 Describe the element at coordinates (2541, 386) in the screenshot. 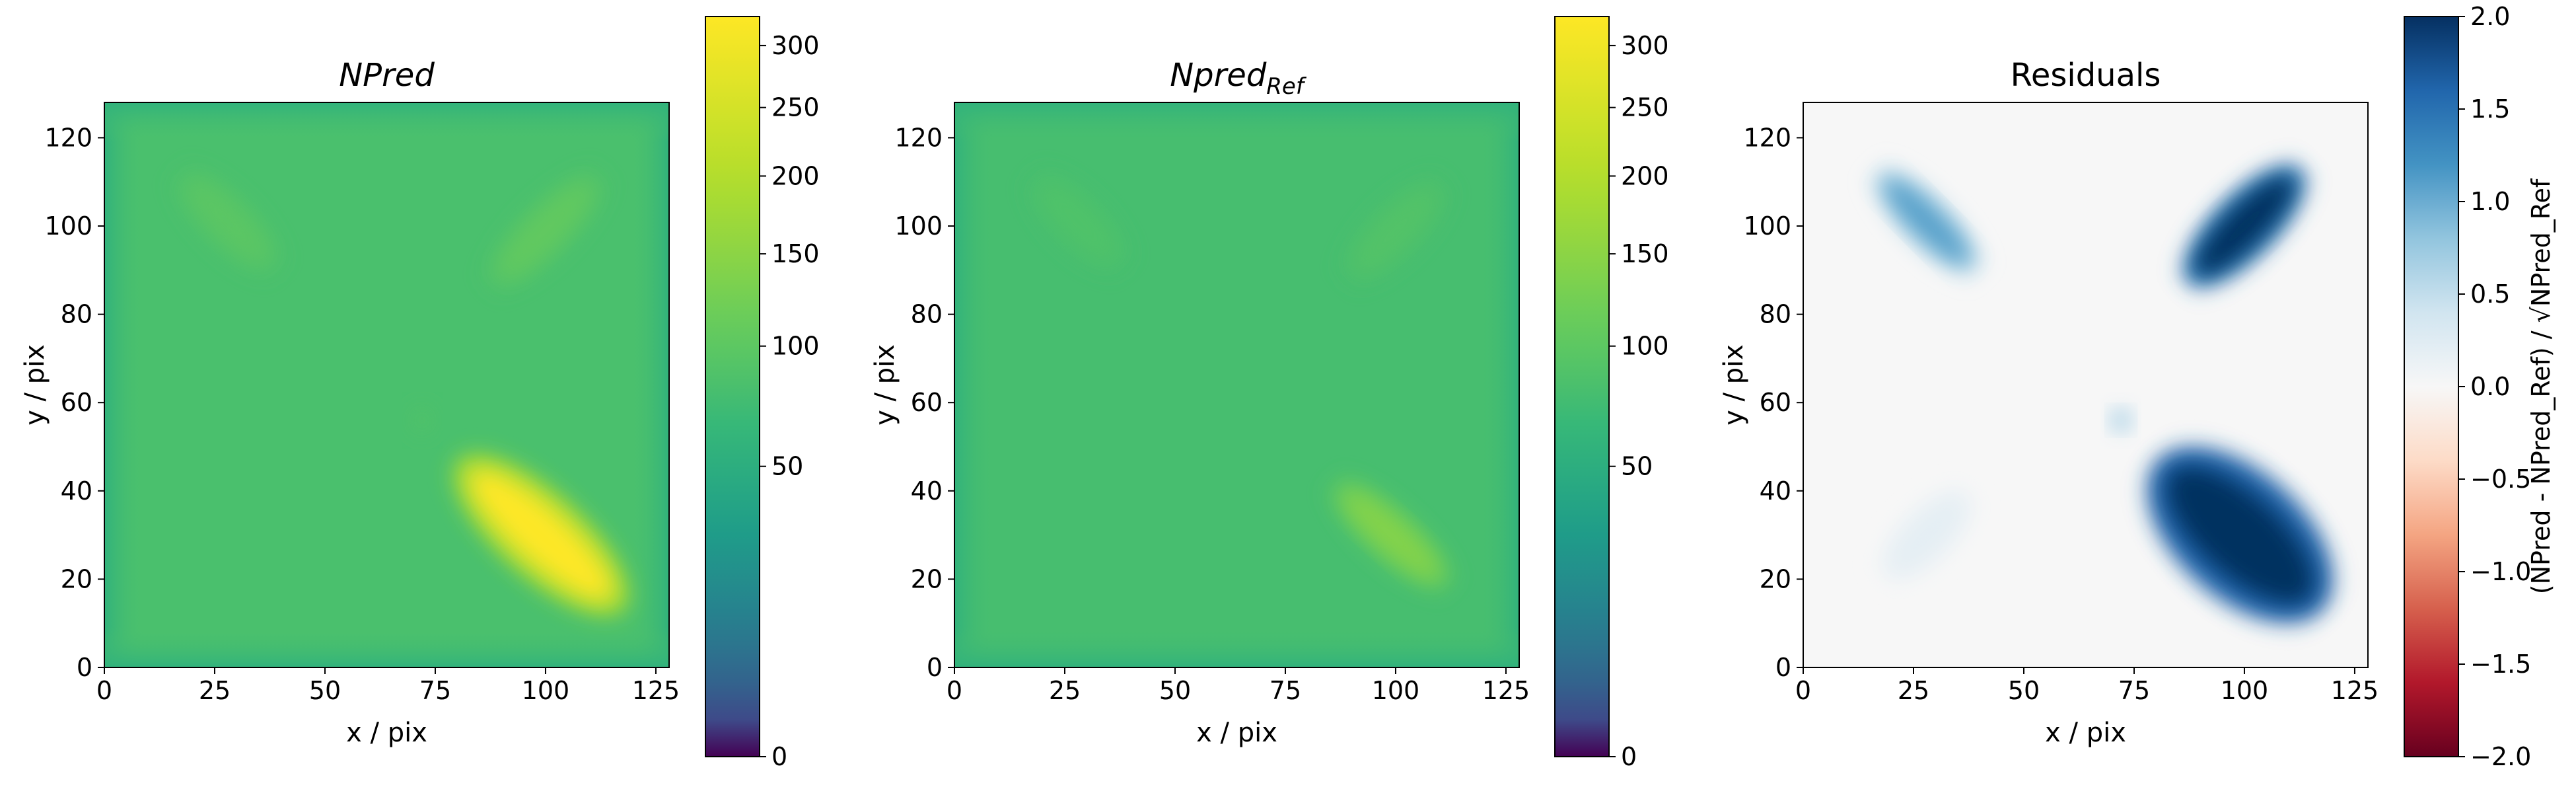

I see `colorbar-label: (NPred - NPred_Ref) / √NPred_Ref` at that location.